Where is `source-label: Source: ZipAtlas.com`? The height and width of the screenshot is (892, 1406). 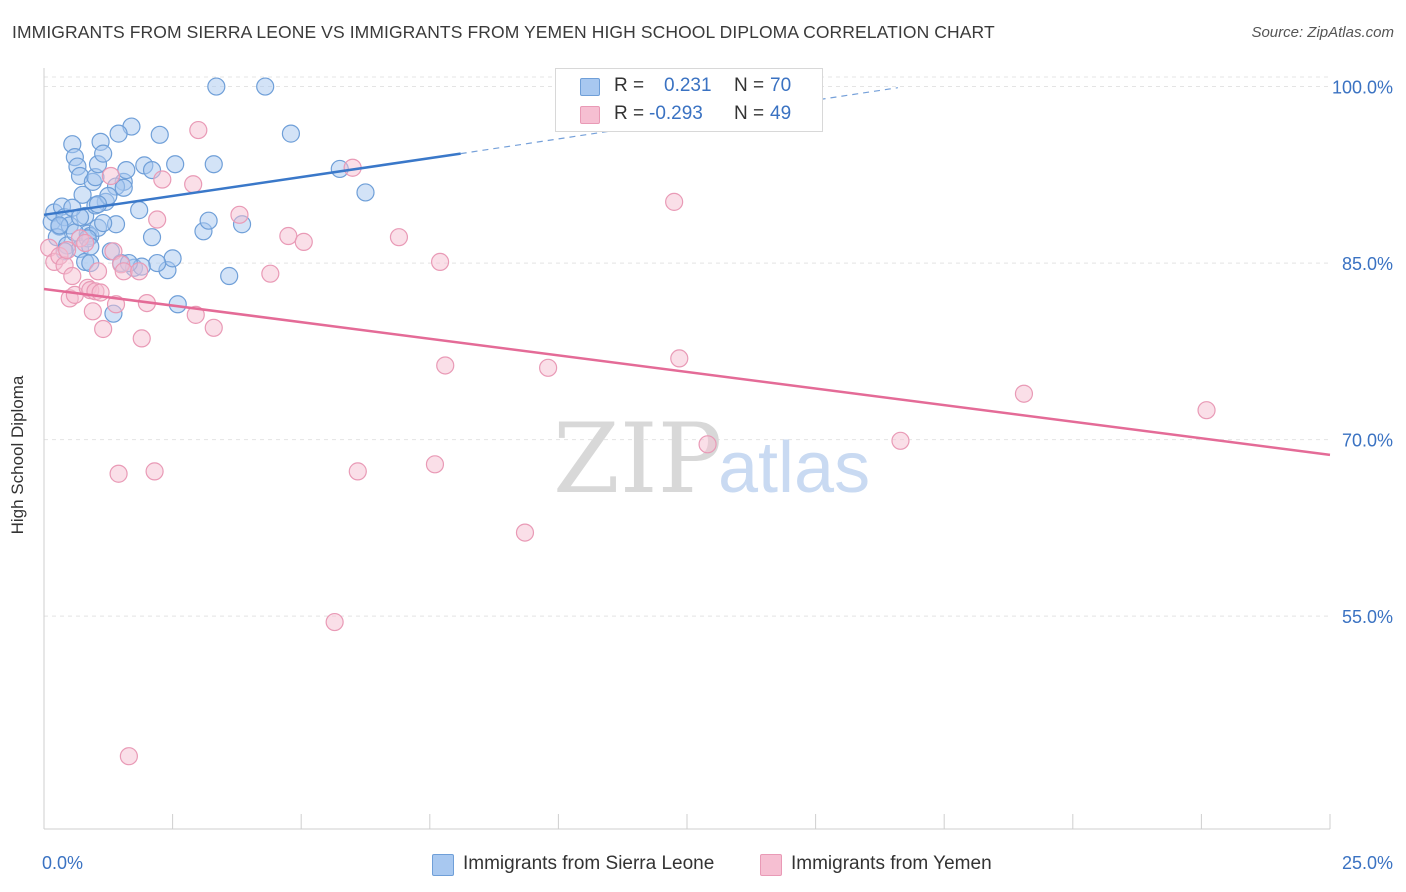
source-label: Source: ZipAtlas.com is located at coordinates (1322, 32).